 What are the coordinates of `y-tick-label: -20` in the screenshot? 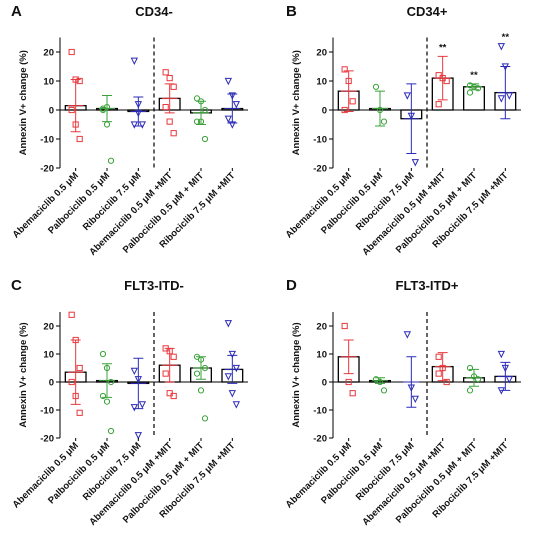 It's located at (320, 439).